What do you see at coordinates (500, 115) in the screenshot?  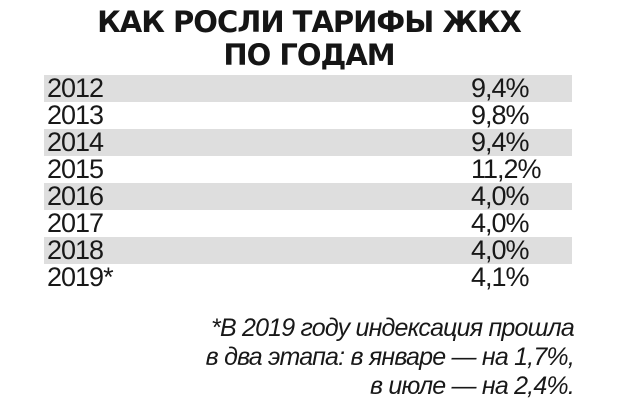 I see `percent-cell: 9,8%` at bounding box center [500, 115].